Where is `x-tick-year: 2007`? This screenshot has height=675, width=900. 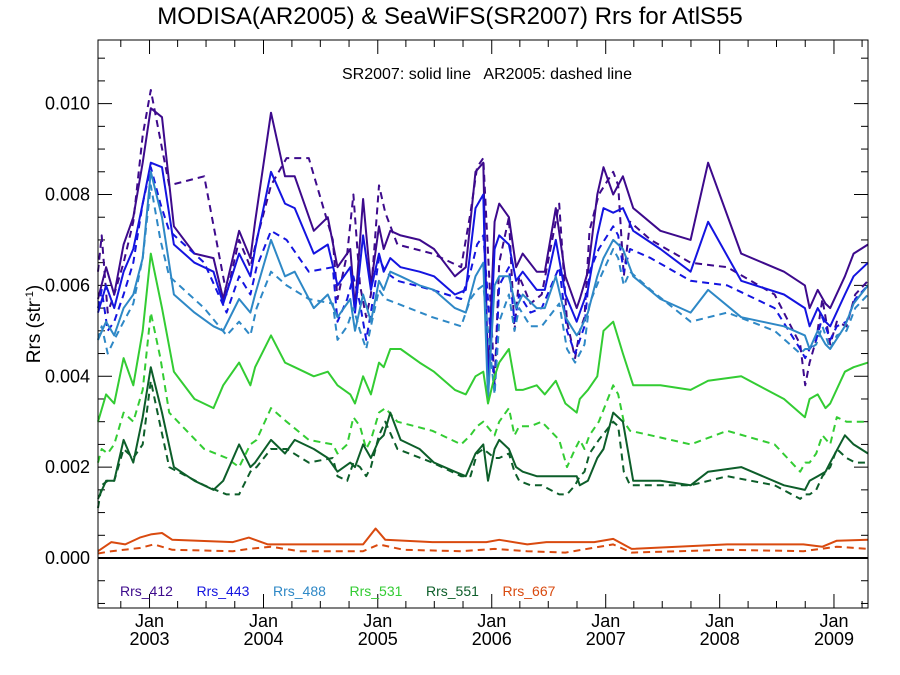
x-tick-year: 2007 is located at coordinates (606, 639).